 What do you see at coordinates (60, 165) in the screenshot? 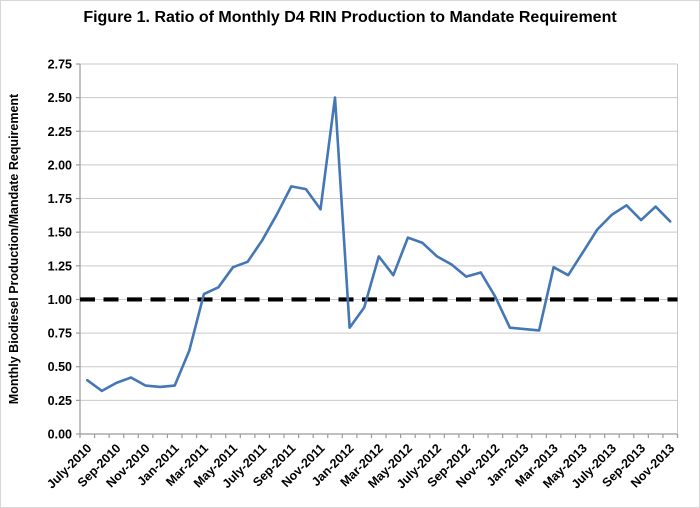
I see `svg-text: 2.00` at bounding box center [60, 165].